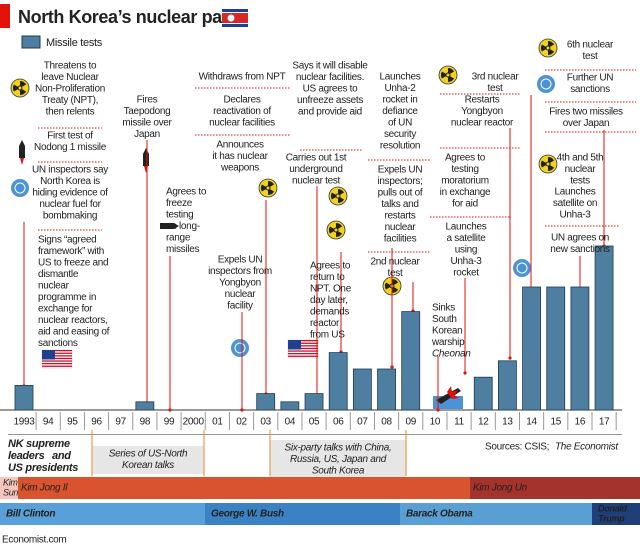 The width and height of the screenshot is (640, 548). What do you see at coordinates (400, 111) in the screenshot?
I see `event-text: defiance` at bounding box center [400, 111].